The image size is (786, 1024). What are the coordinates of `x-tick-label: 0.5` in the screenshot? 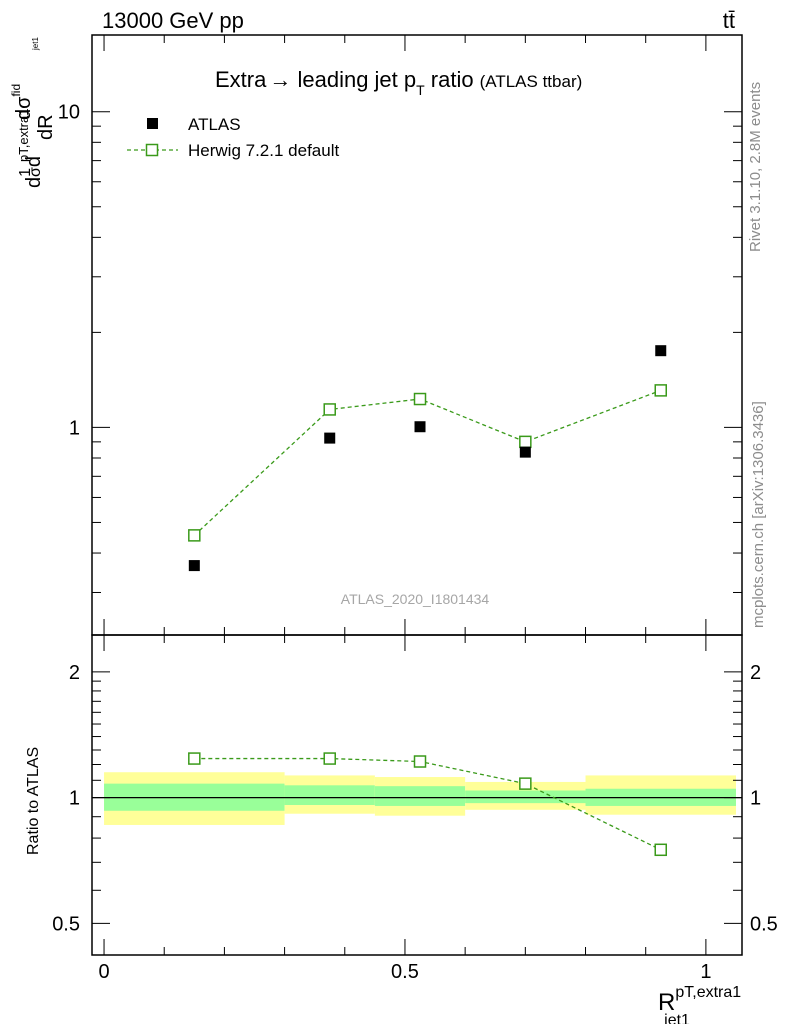 It's located at (405, 972).